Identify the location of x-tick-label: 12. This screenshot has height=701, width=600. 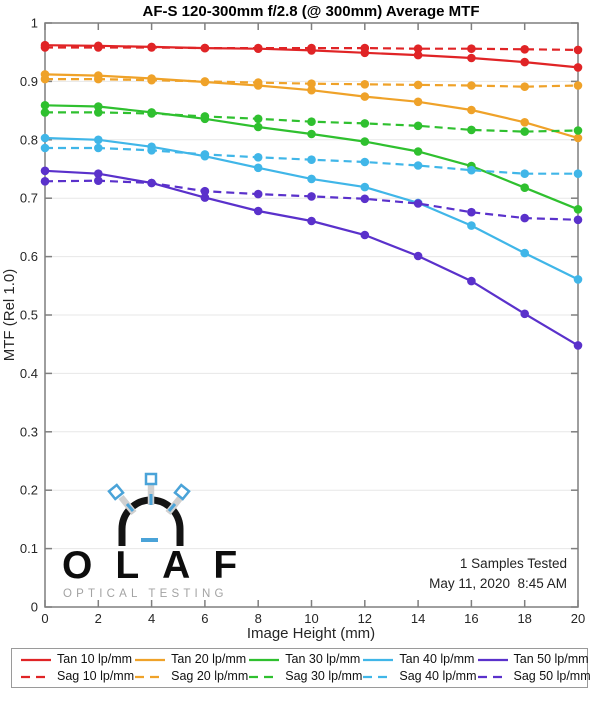
(365, 618).